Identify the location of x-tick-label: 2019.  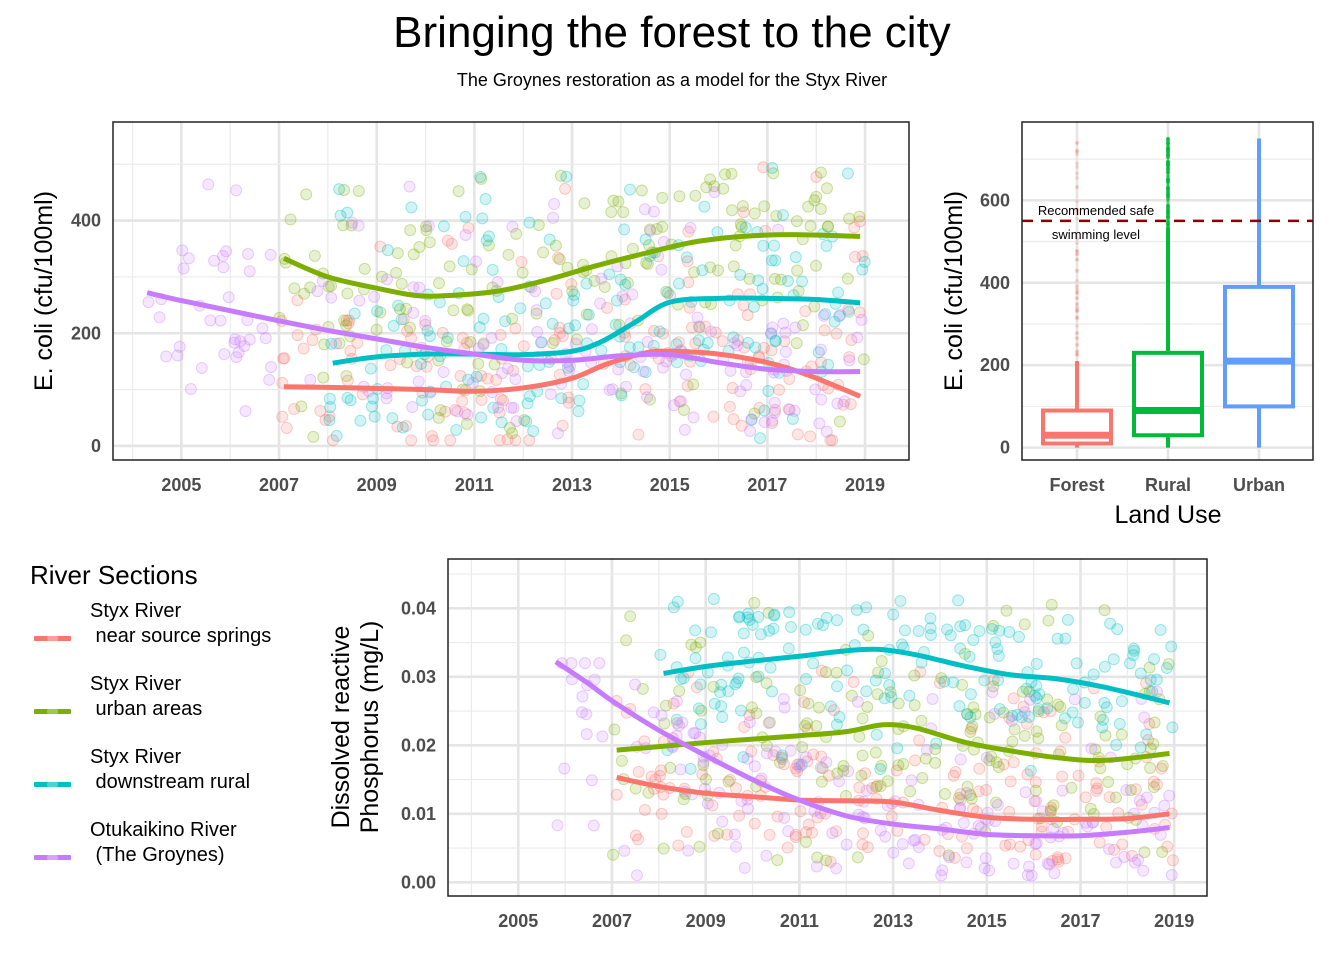
(865, 485).